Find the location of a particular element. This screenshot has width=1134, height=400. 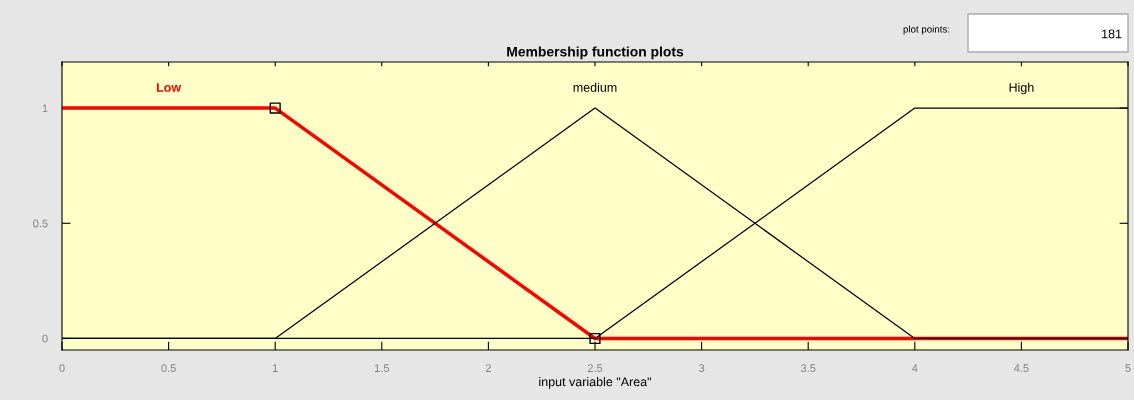

x-tick-label: 5 is located at coordinates (1128, 368).